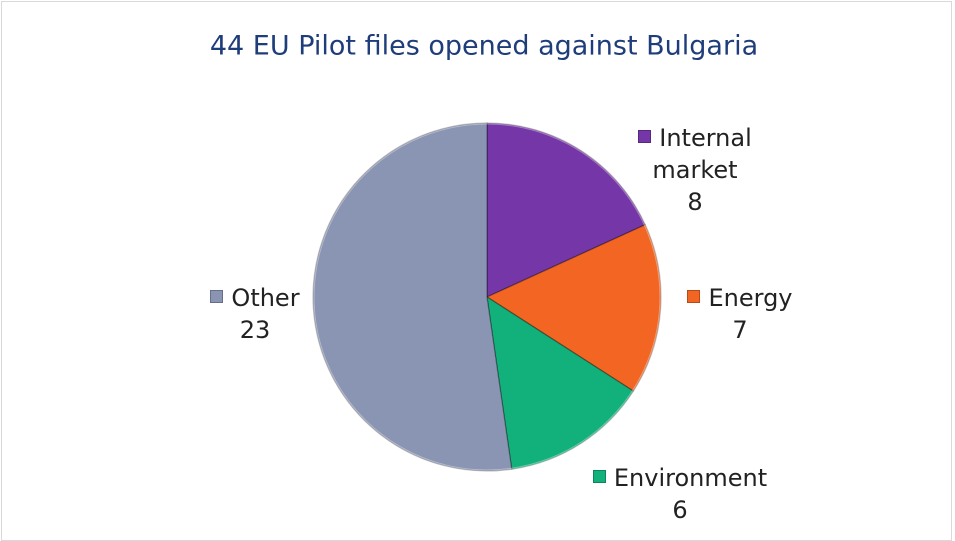  What do you see at coordinates (690, 478) in the screenshot?
I see `label-name: Environment` at bounding box center [690, 478].